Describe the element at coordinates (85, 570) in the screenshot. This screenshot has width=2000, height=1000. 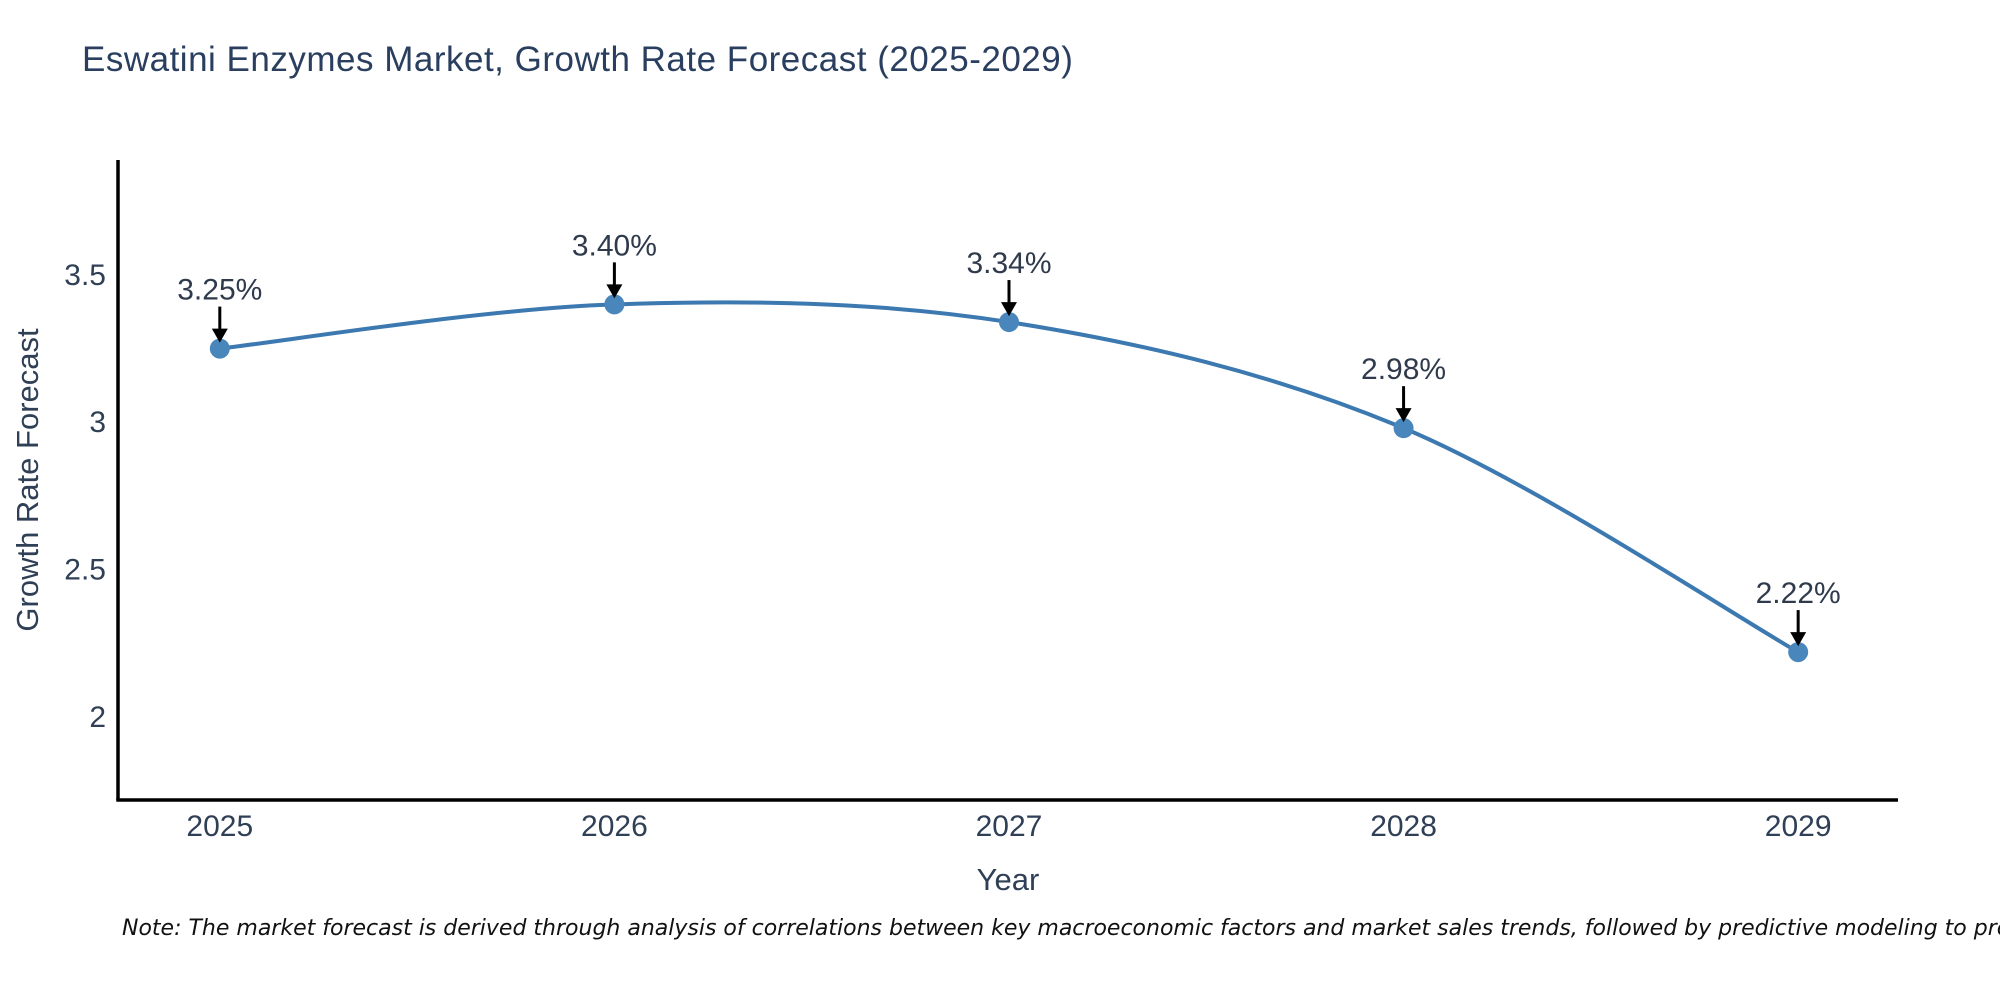
I see `y-tick-label: 2.5` at that location.